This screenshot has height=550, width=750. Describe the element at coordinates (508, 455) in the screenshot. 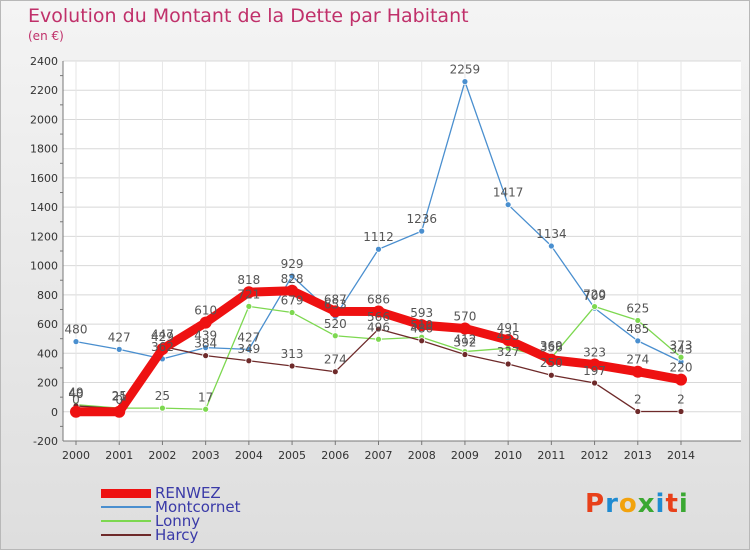

I see `x-tick-label: 2010` at that location.